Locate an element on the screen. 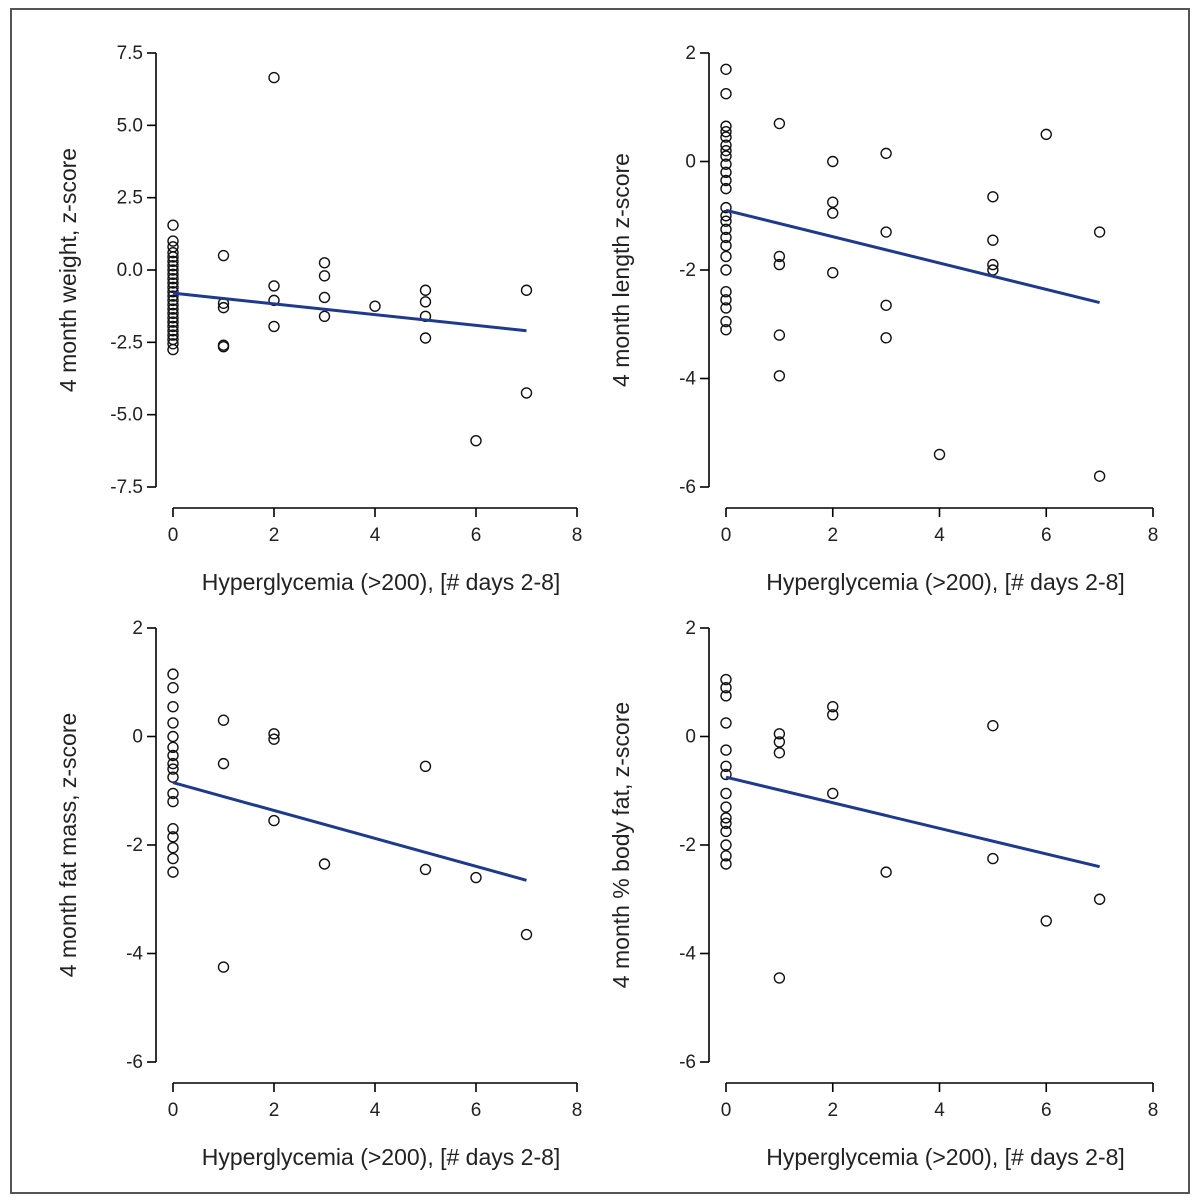 This screenshot has height=1204, width=1202. x-axis-title: Hyperglycemia (>200), [# days 2-8] is located at coordinates (945, 582).